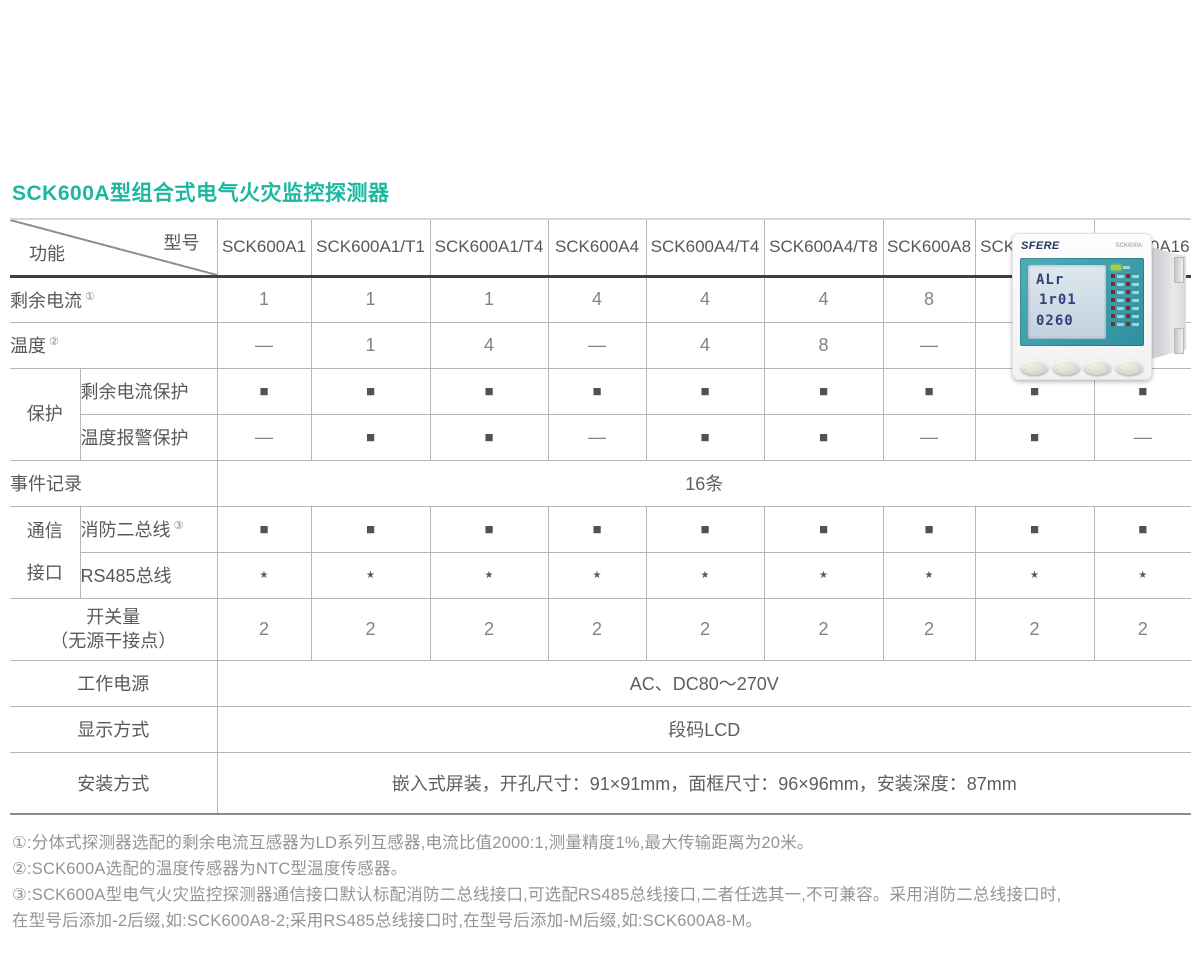 This screenshot has width=1200, height=960. Describe the element at coordinates (113, 298) in the screenshot. I see `row-label: 剩余电流 ①` at that location.